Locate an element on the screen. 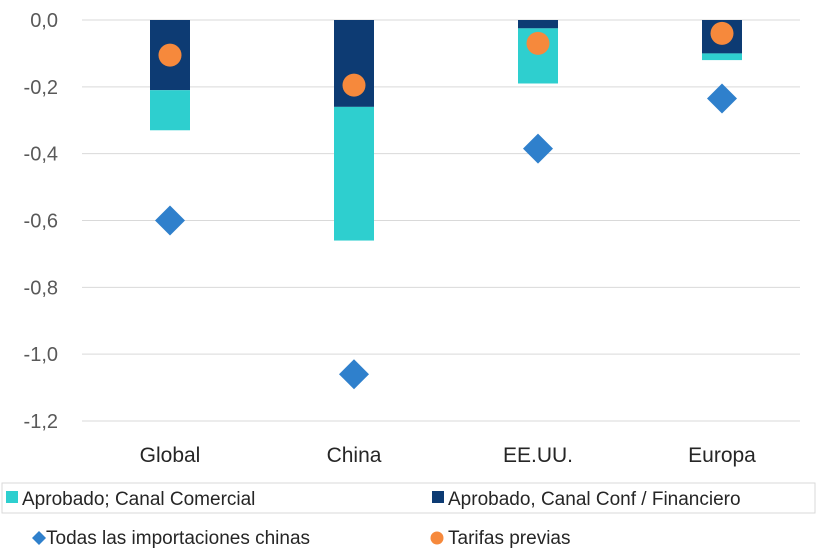 This screenshot has width=817, height=553. y-axis-tick-labels: 0,0 -0,2 -0,4 -0,6 -0,8 -1,0 -1,2 is located at coordinates (41, 221).